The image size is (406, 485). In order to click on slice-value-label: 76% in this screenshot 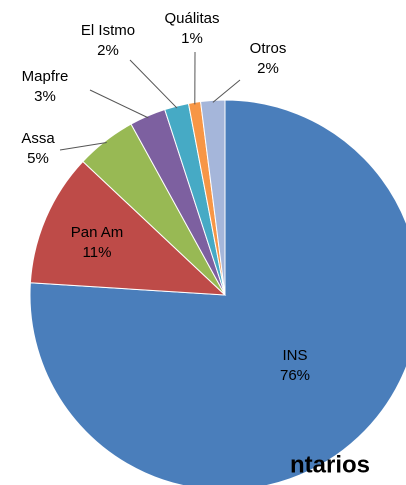, I will do `click(295, 375)`.